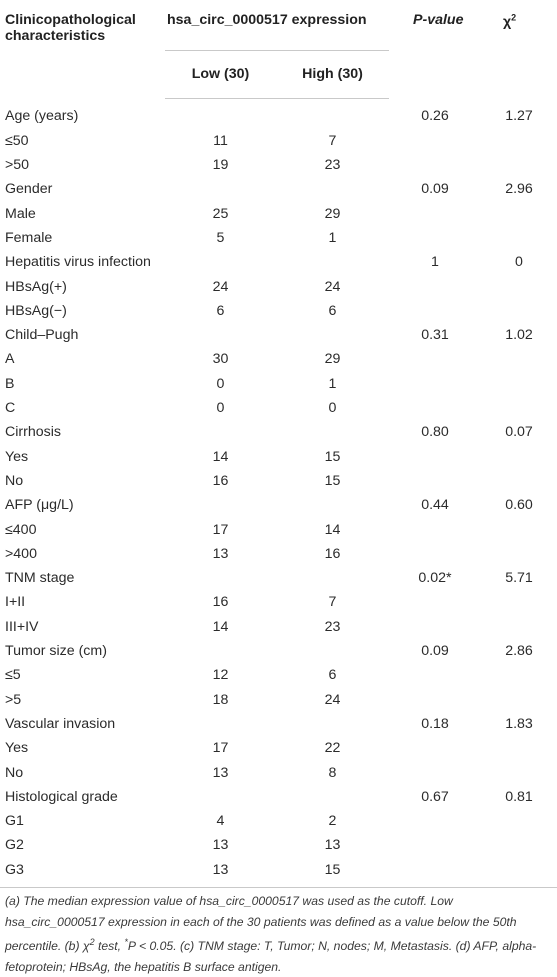 The width and height of the screenshot is (557, 977). What do you see at coordinates (519, 651) in the screenshot?
I see `row-chi-value: 2.86` at bounding box center [519, 651].